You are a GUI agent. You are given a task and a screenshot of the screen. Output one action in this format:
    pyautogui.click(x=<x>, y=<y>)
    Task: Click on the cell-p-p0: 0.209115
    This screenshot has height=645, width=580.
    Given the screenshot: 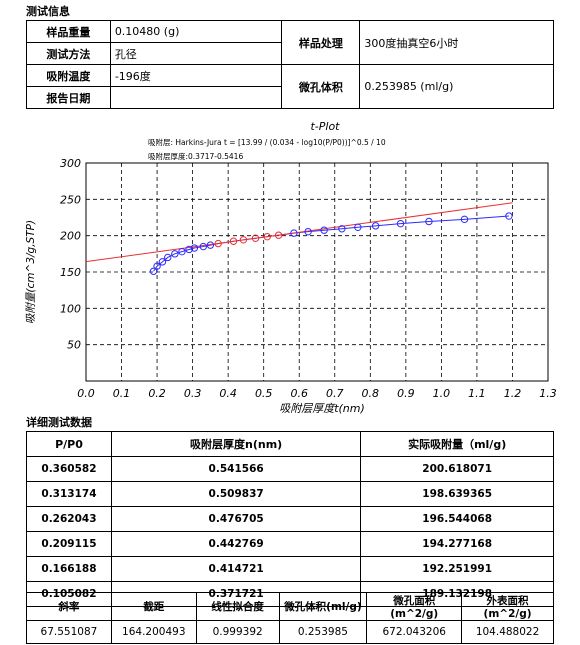 What is the action you would take?
    pyautogui.click(x=69, y=544)
    